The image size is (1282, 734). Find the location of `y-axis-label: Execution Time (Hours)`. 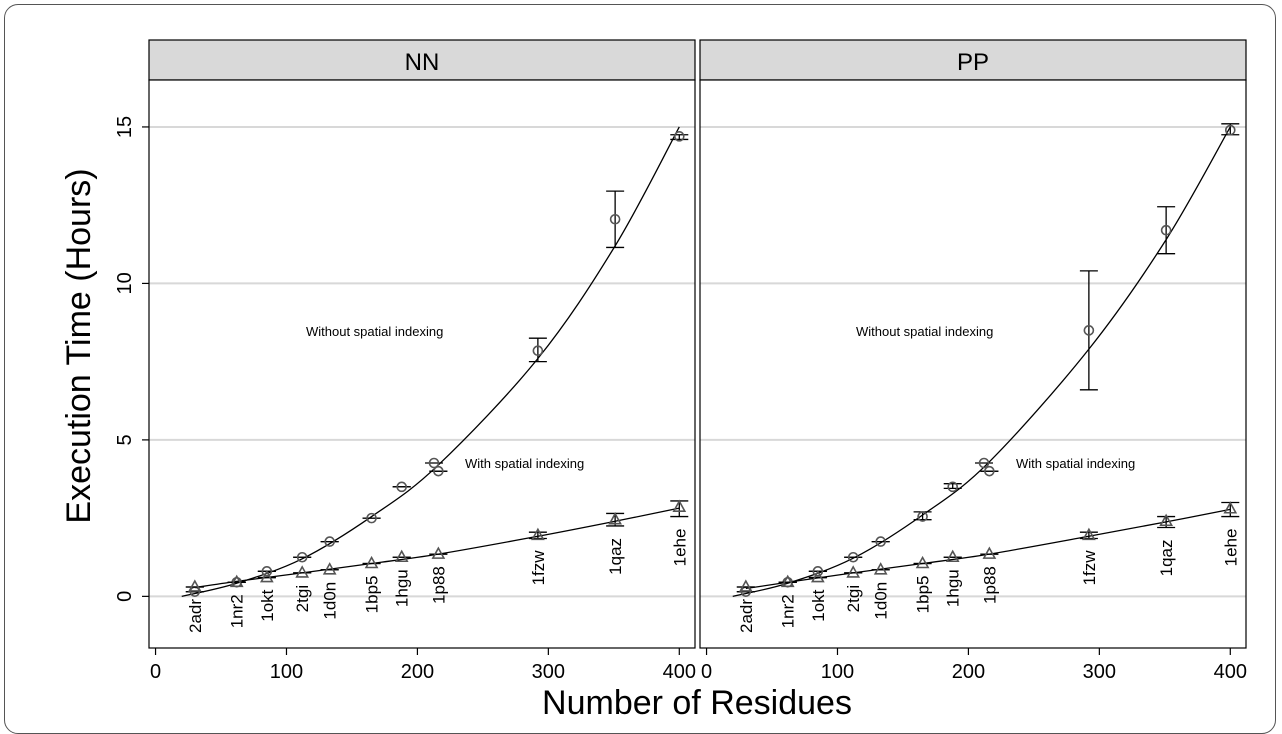

y-axis-label: Execution Time (Hours) is located at coordinates (79, 345).